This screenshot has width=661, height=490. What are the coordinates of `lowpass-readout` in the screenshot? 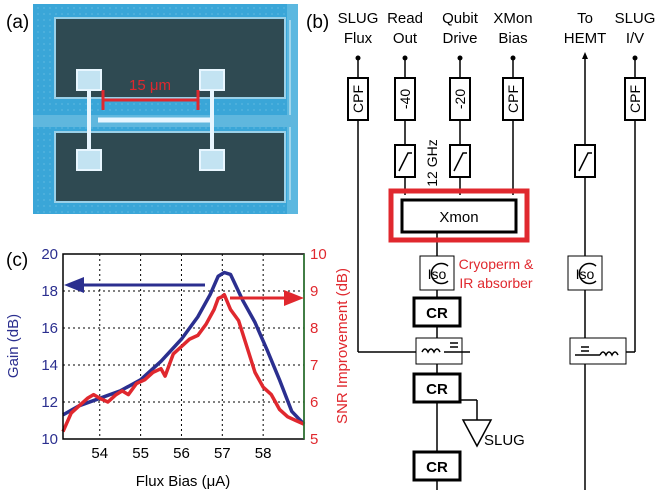 It's located at (405, 161).